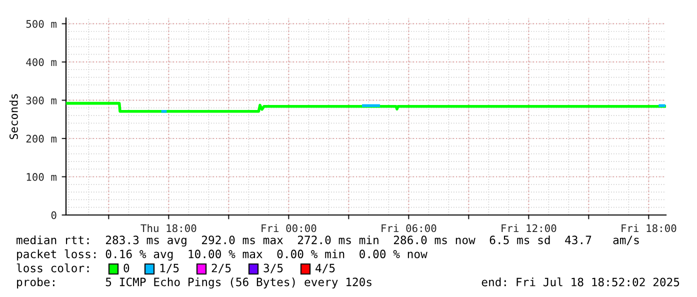 Image resolution: width=697 pixels, height=297 pixels. Describe the element at coordinates (409, 228) in the screenshot. I see `x-tick-label: Fri 06:00` at that location.